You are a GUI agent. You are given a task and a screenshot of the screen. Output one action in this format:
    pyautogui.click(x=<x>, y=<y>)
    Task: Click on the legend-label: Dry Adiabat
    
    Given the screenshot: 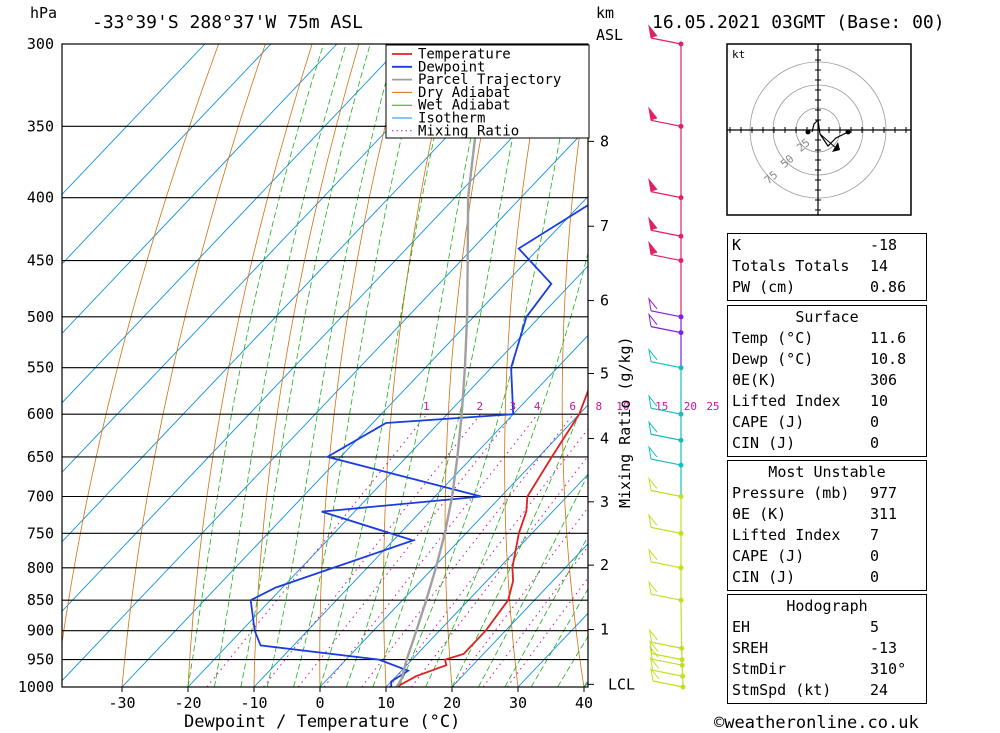 What is the action you would take?
    pyautogui.click(x=464, y=93)
    